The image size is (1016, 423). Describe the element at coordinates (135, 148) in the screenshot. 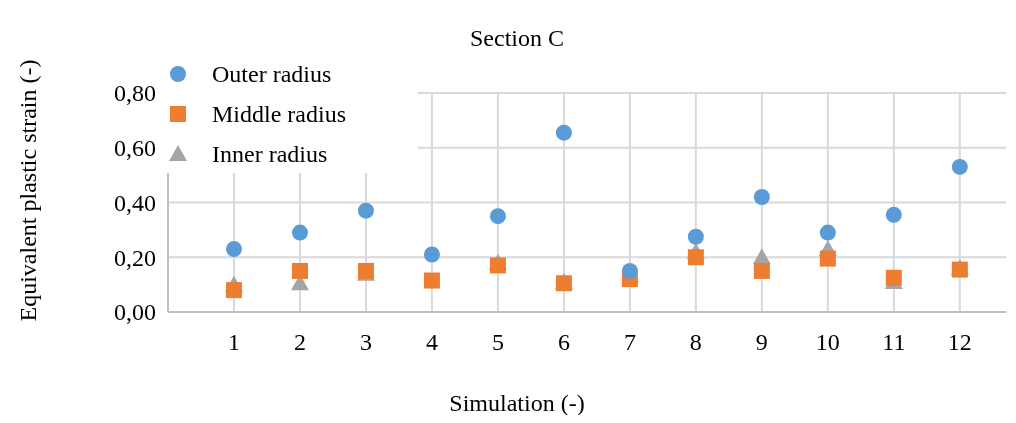

I see `y-tick-label: 0,60` at that location.